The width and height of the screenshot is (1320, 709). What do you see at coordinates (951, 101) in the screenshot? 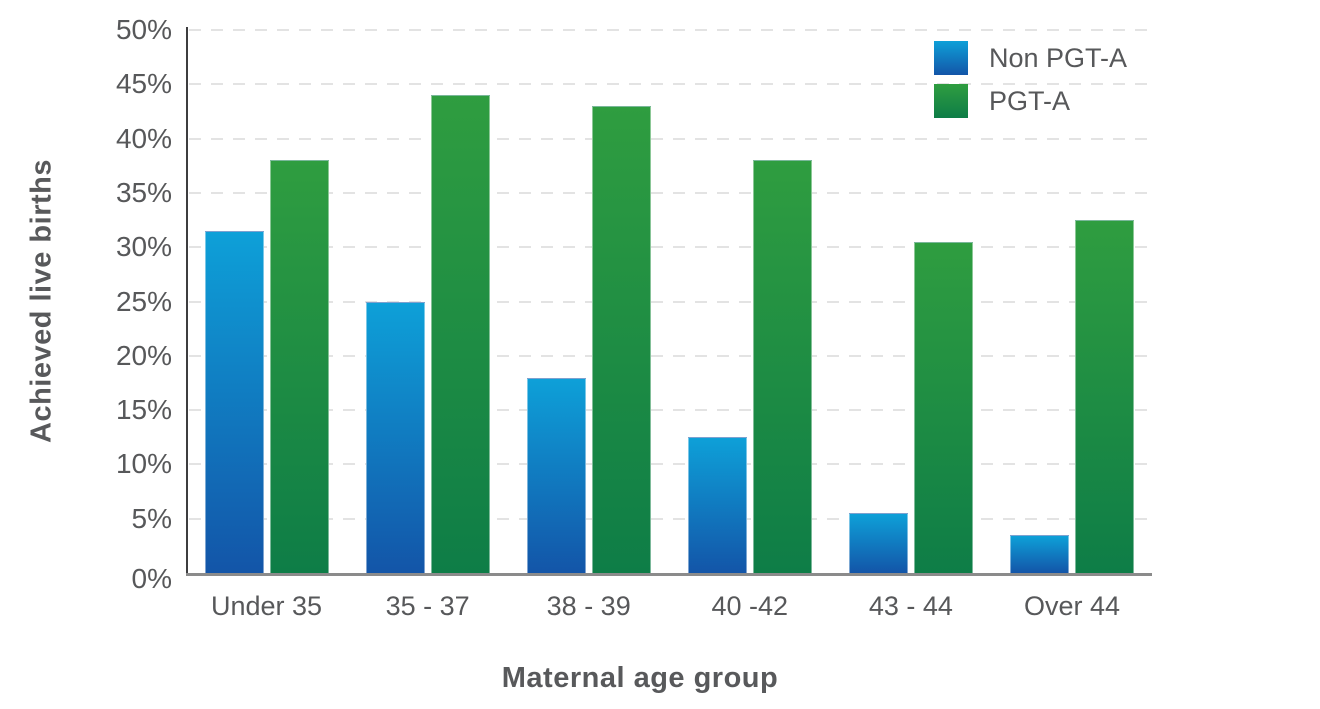
I see `legend-swatch-pgta-icon` at bounding box center [951, 101].